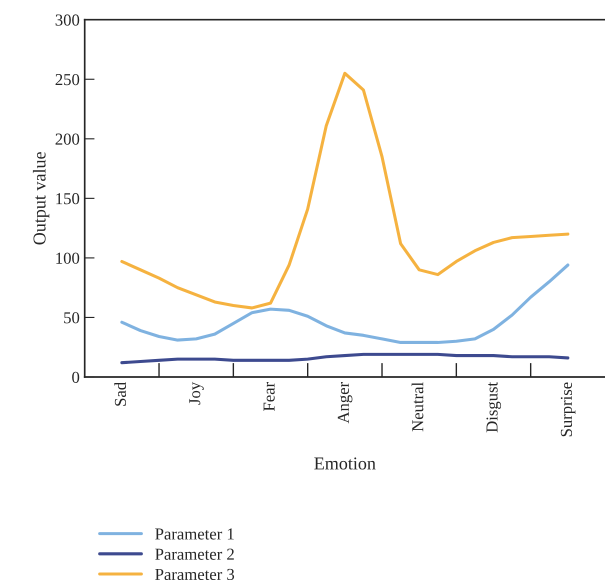 The height and width of the screenshot is (580, 605). What do you see at coordinates (68, 258) in the screenshot?
I see `y-tick-label: 100` at bounding box center [68, 258].